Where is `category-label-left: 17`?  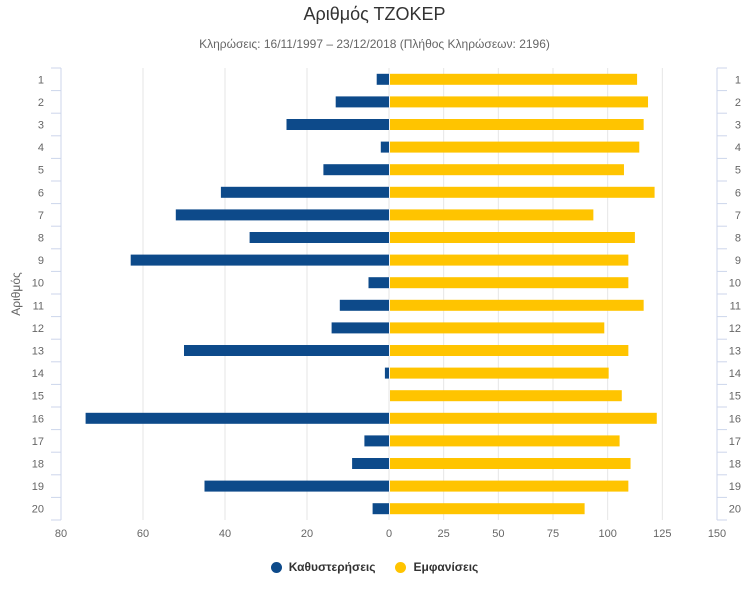
category-label-left: 17 is located at coordinates (38, 442).